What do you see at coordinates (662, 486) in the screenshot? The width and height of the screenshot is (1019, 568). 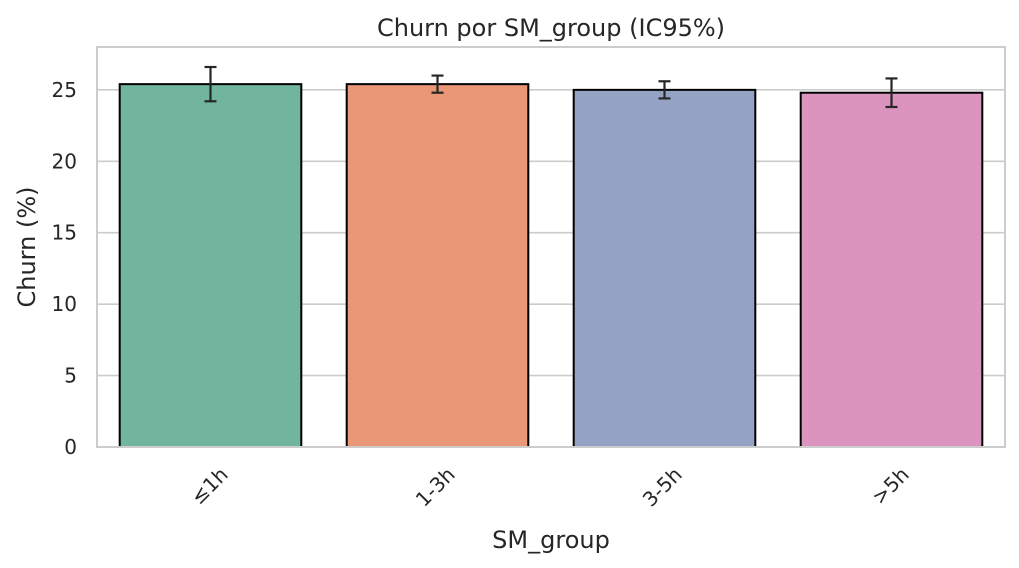 I see `x-tick-label-3: 3-5h` at bounding box center [662, 486].